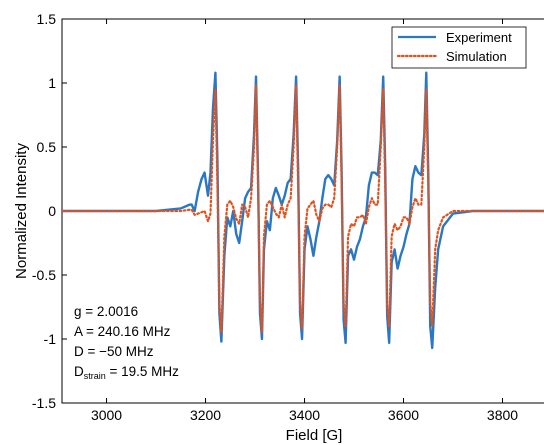 This screenshot has width=544, height=445. What do you see at coordinates (304, 415) in the screenshot?
I see `x-tick-label: 3400` at bounding box center [304, 415].